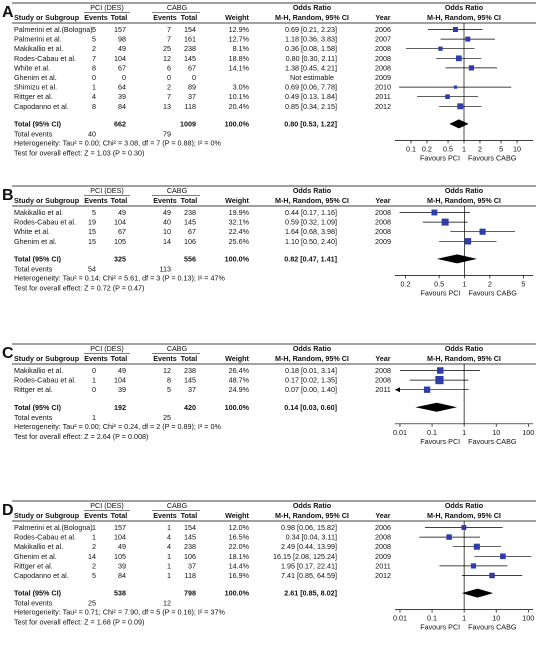  I want to click on weight-value: 16.5%, so click(239, 537).